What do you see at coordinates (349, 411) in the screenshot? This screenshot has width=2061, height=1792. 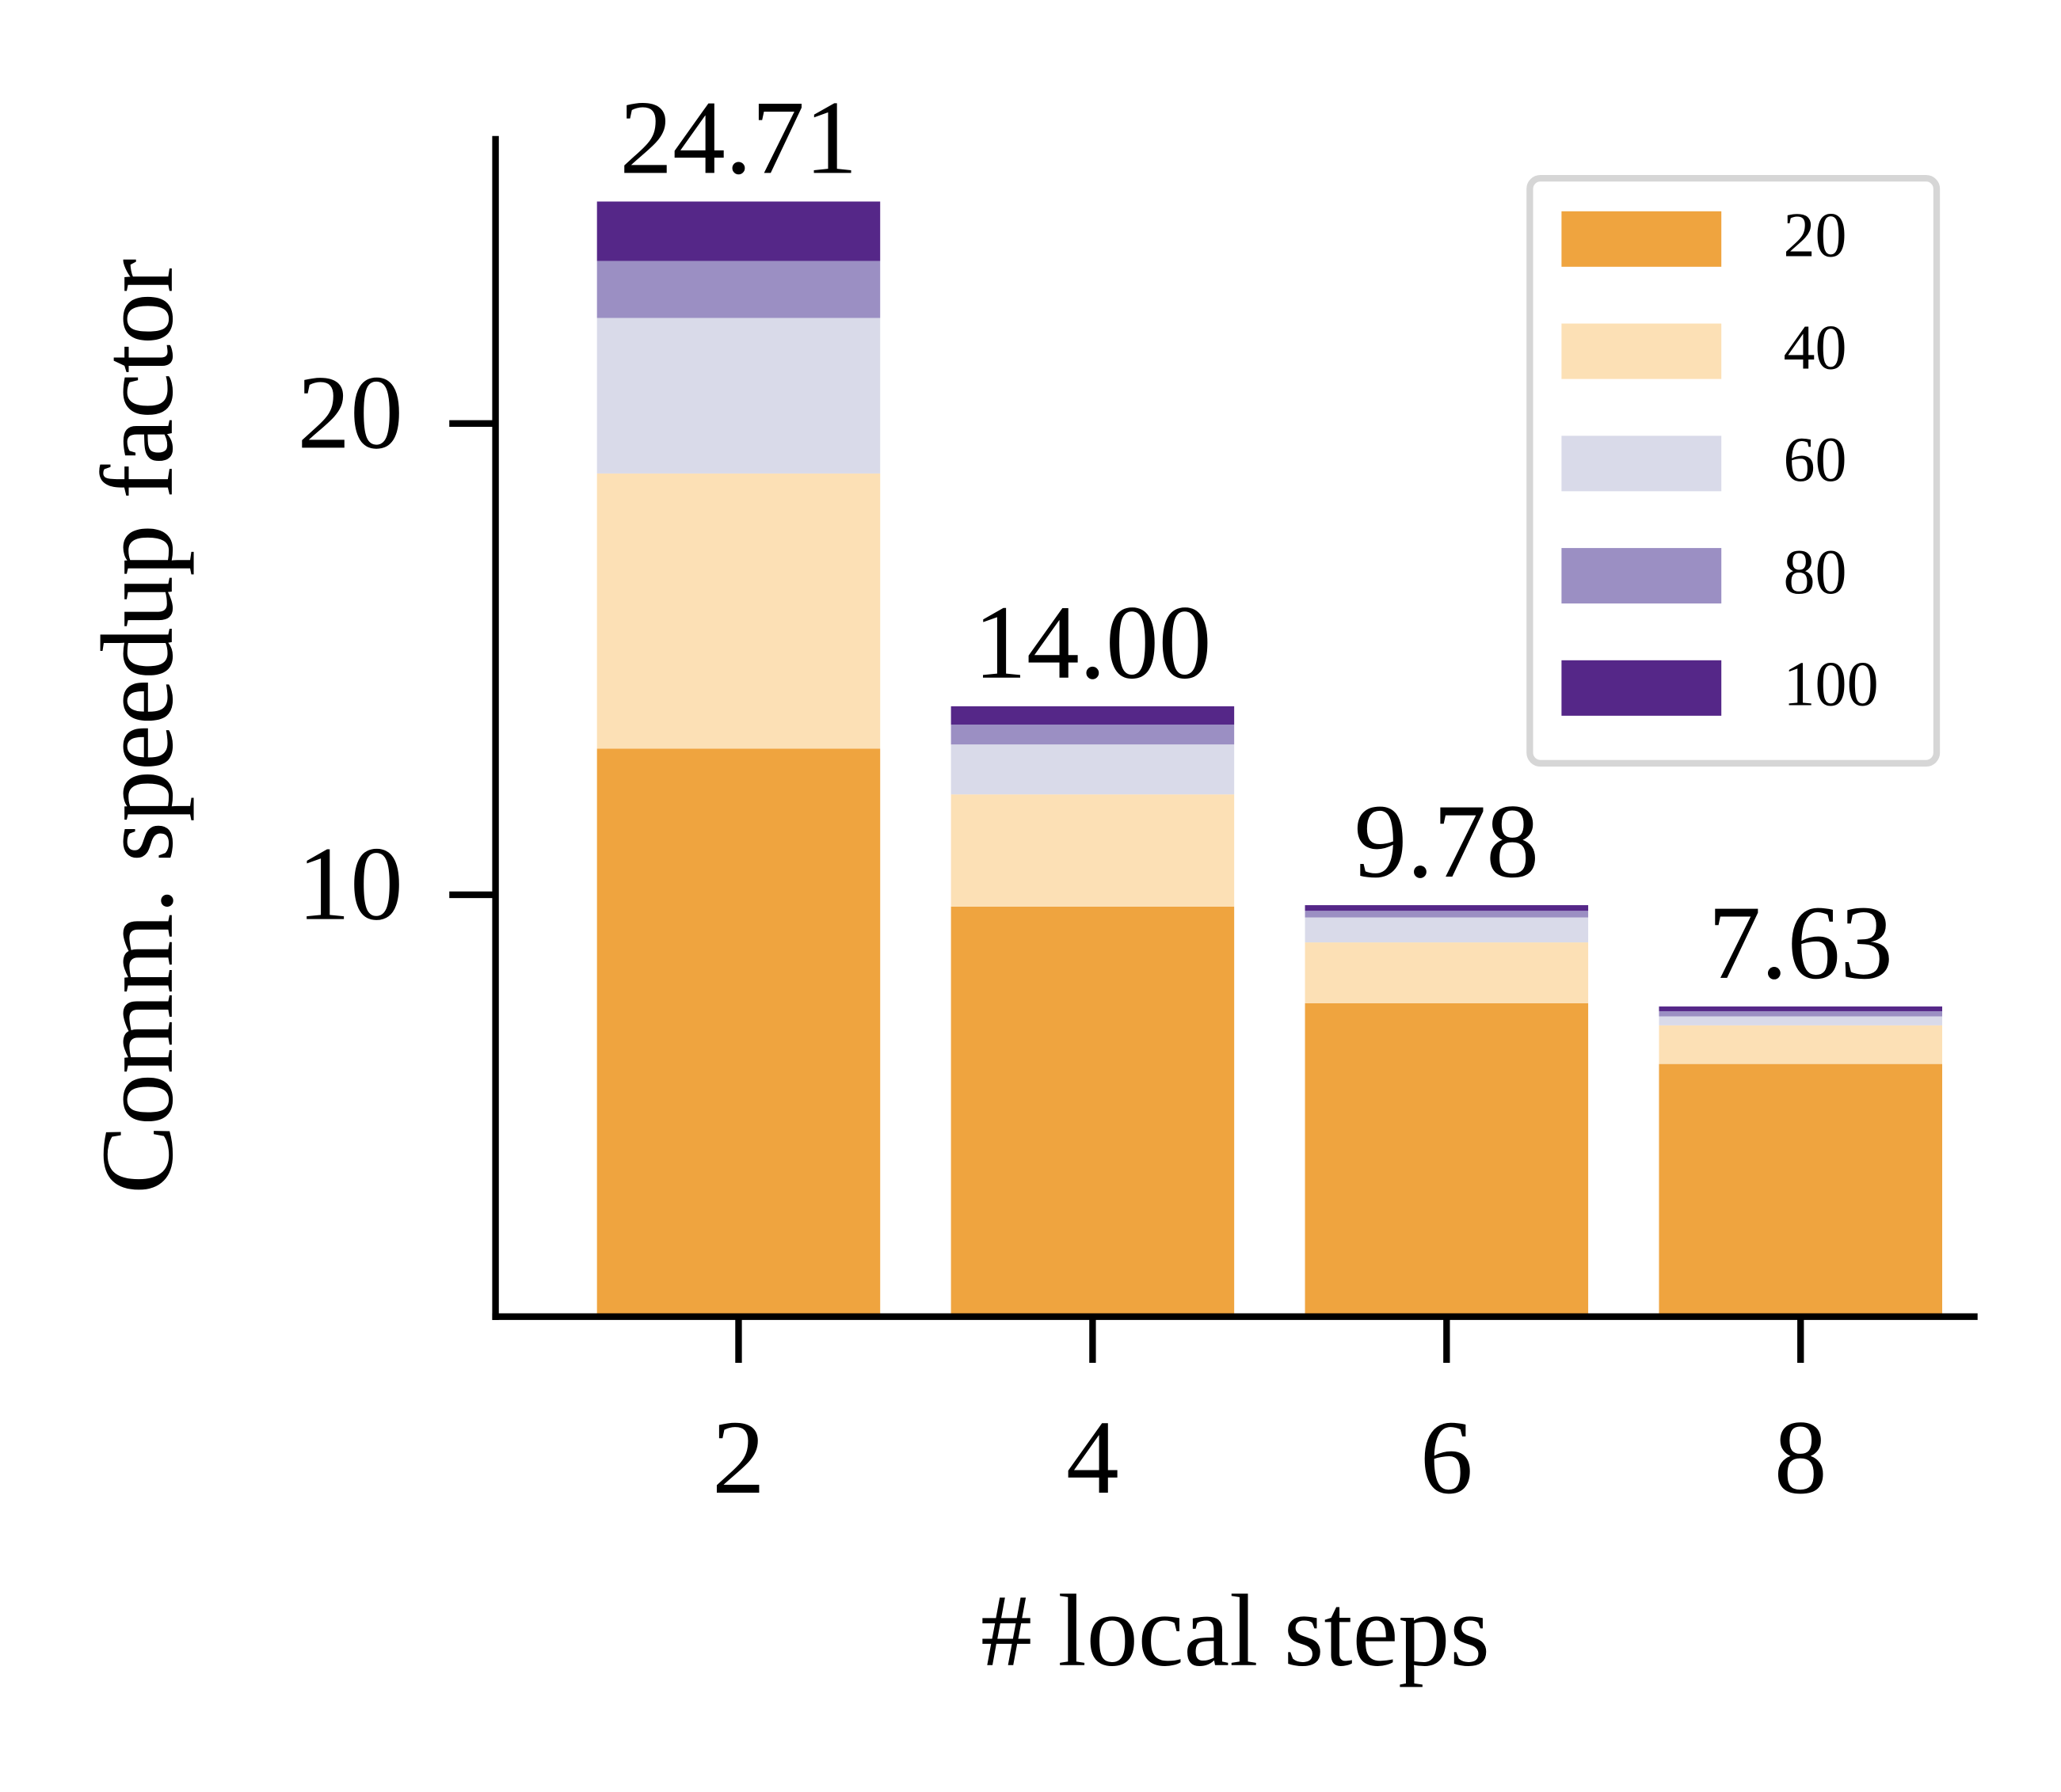 I see `y-tick-label: 20` at bounding box center [349, 411].